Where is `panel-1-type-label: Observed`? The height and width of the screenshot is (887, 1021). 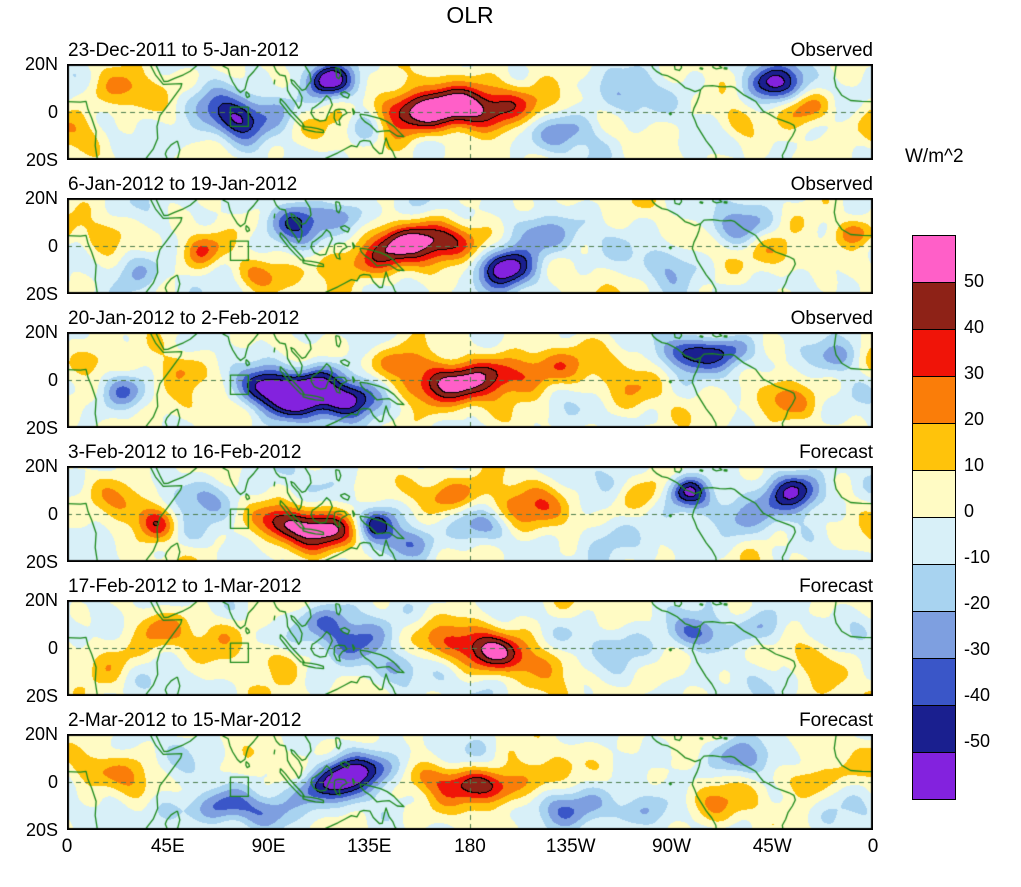 panel-1-type-label: Observed is located at coordinates (831, 50).